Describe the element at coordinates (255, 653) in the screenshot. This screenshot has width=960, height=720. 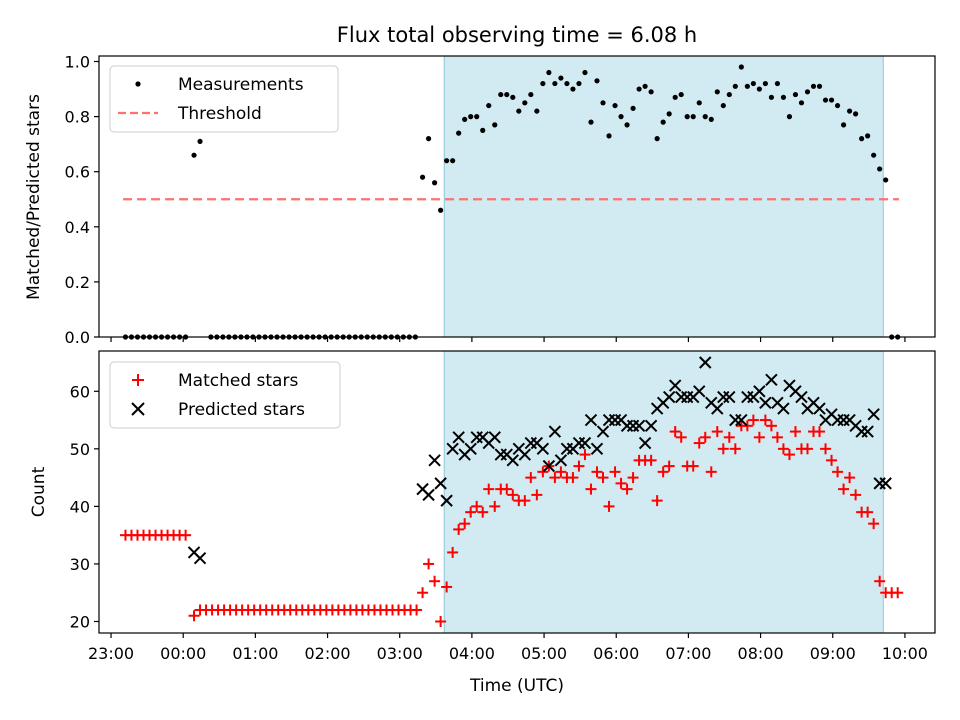
I see `x-tick-label: 01:00` at that location.